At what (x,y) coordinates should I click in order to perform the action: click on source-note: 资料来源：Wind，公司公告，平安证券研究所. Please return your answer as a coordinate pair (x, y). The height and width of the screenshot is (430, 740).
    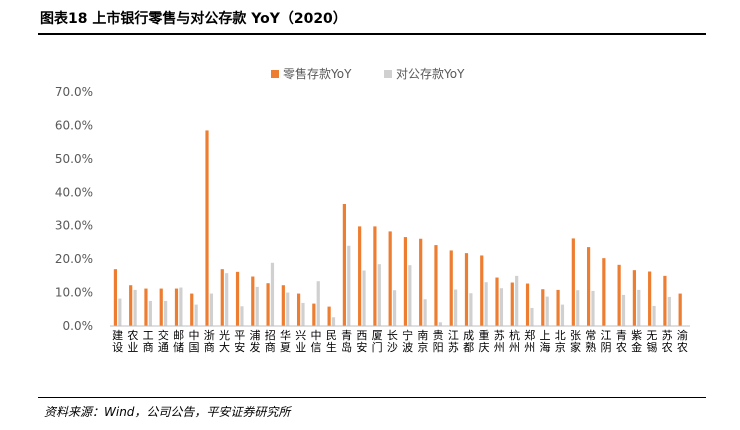
    Looking at the image, I should click on (167, 412).